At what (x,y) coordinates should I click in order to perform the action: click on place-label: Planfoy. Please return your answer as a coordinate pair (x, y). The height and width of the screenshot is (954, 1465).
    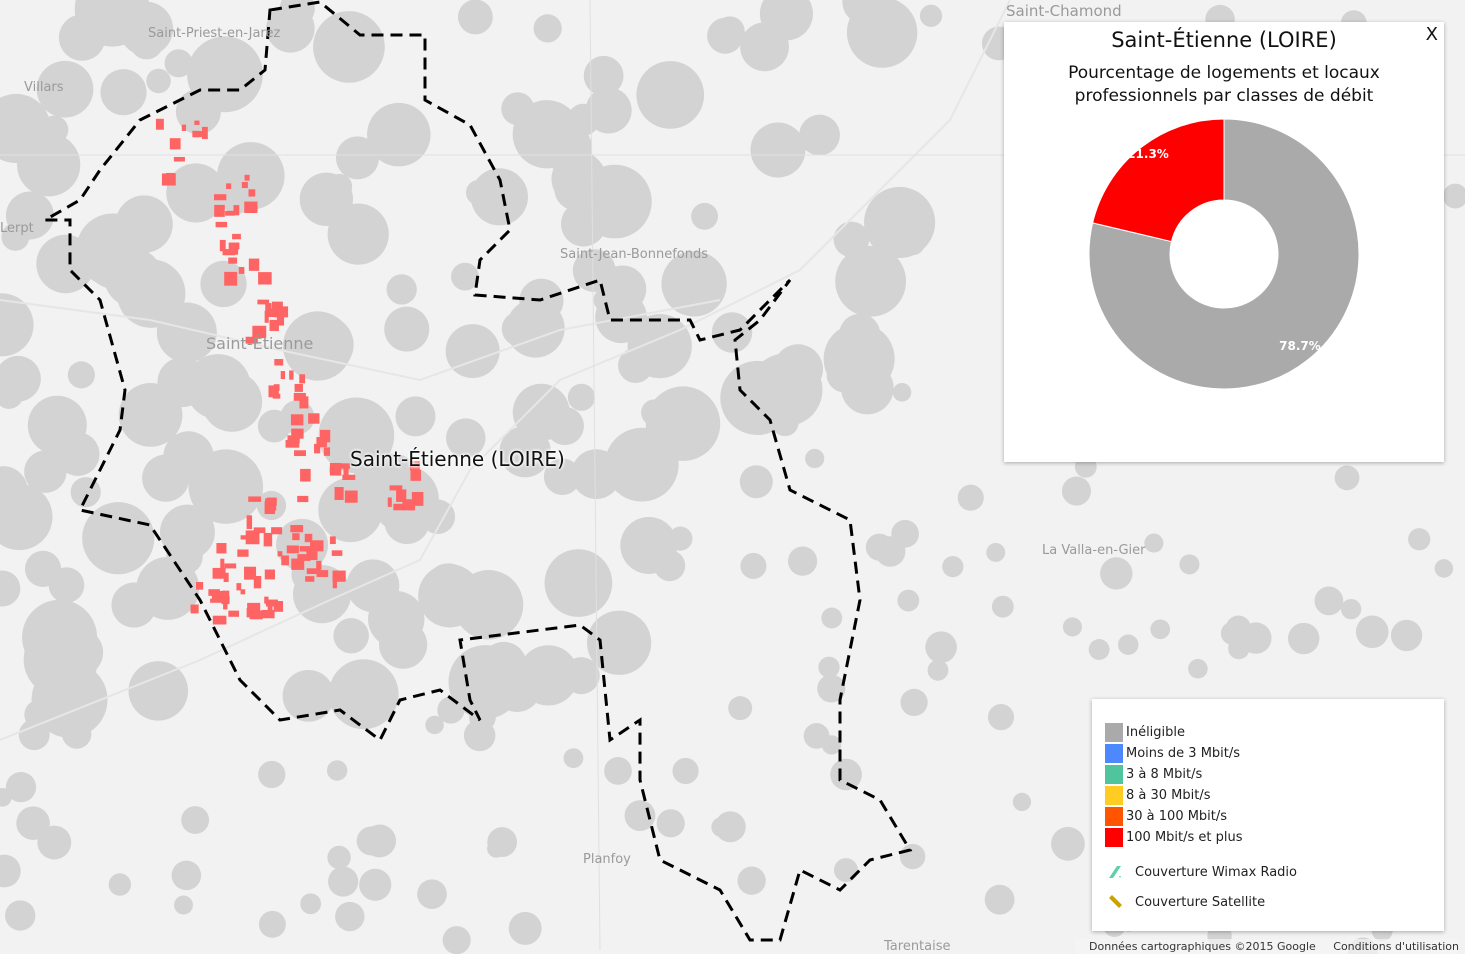
    Looking at the image, I should click on (607, 859).